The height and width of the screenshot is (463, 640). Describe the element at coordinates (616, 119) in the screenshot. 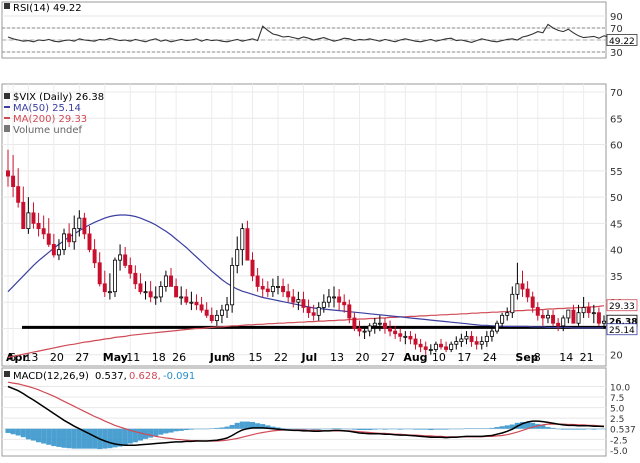

I see `price-ytick-label: 65` at that location.